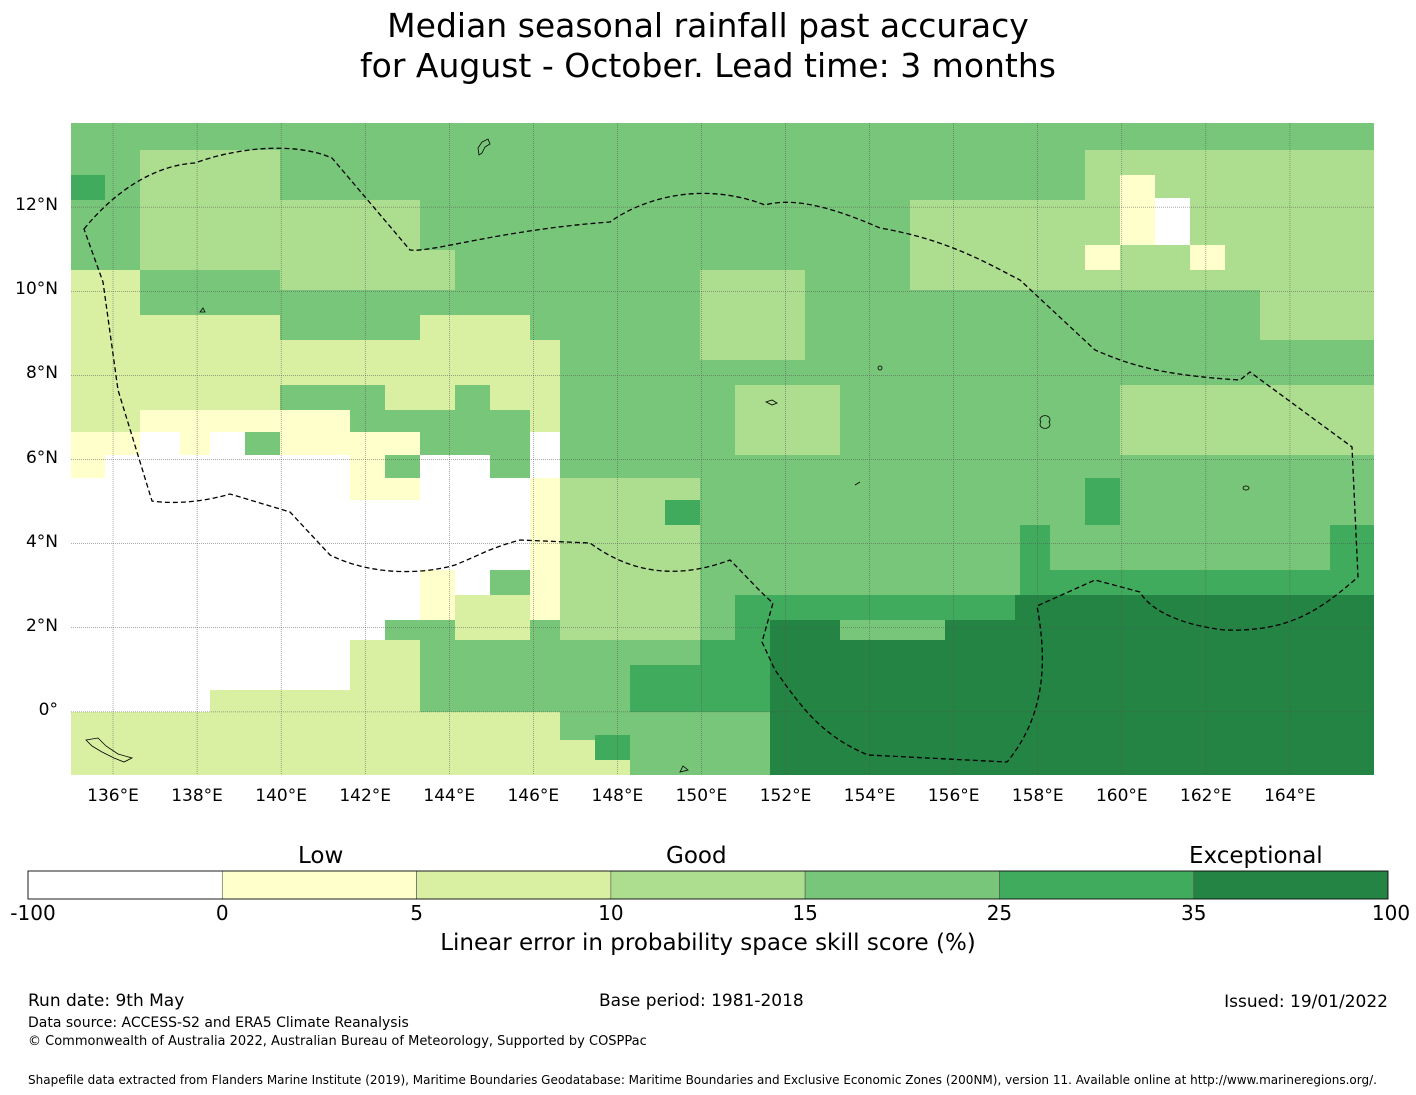 The height and width of the screenshot is (1095, 1416). What do you see at coordinates (1256, 856) in the screenshot?
I see `category-exceptional: Exceptional` at bounding box center [1256, 856].